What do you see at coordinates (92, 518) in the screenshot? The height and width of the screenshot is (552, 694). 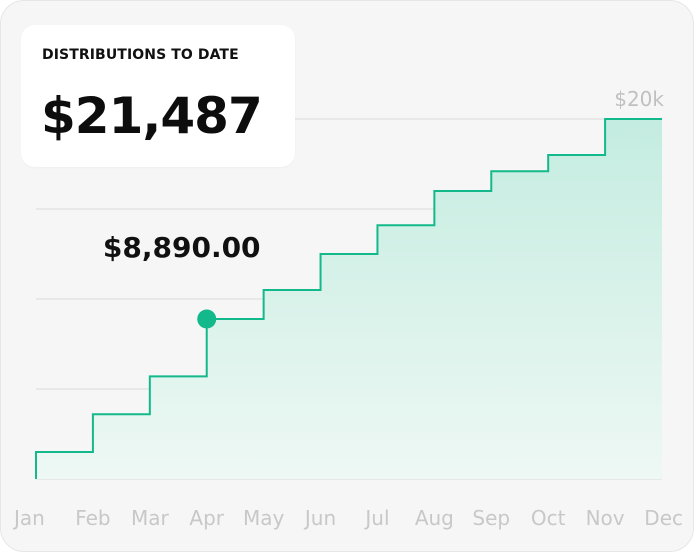 I see `x-tick-label: Feb` at bounding box center [92, 518].